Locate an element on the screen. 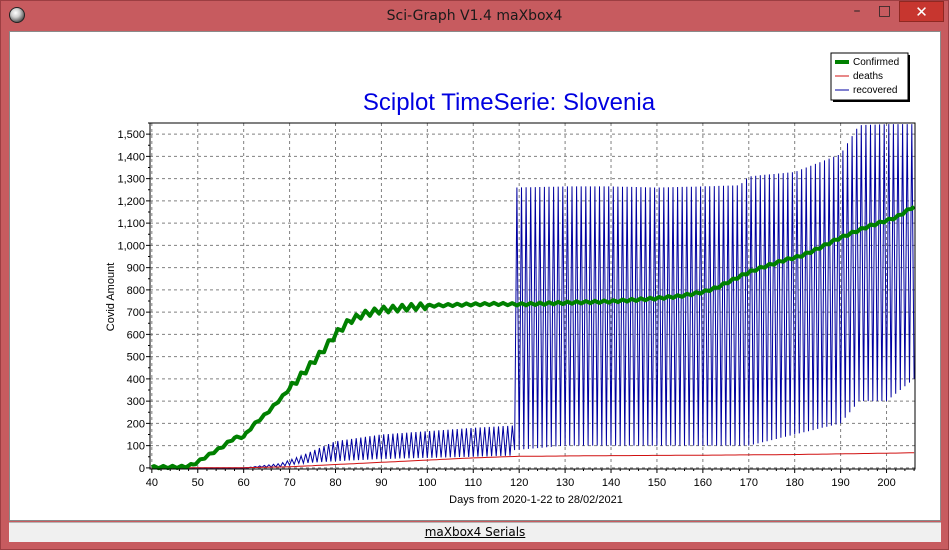  app-globe-icon is located at coordinates (17, 15).